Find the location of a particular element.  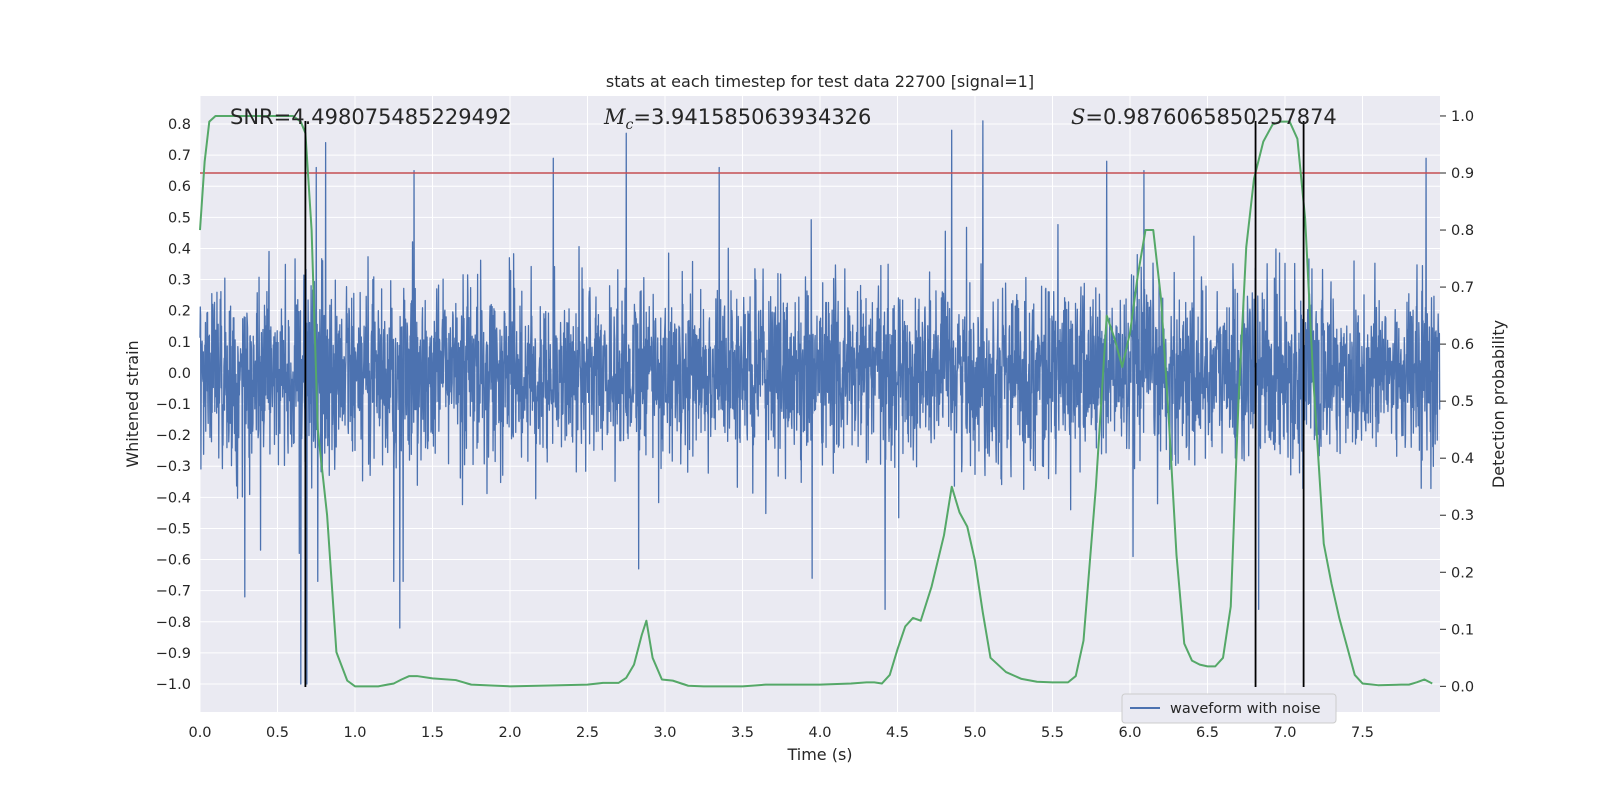

x-tick-label: 7.5 is located at coordinates (1362, 733).